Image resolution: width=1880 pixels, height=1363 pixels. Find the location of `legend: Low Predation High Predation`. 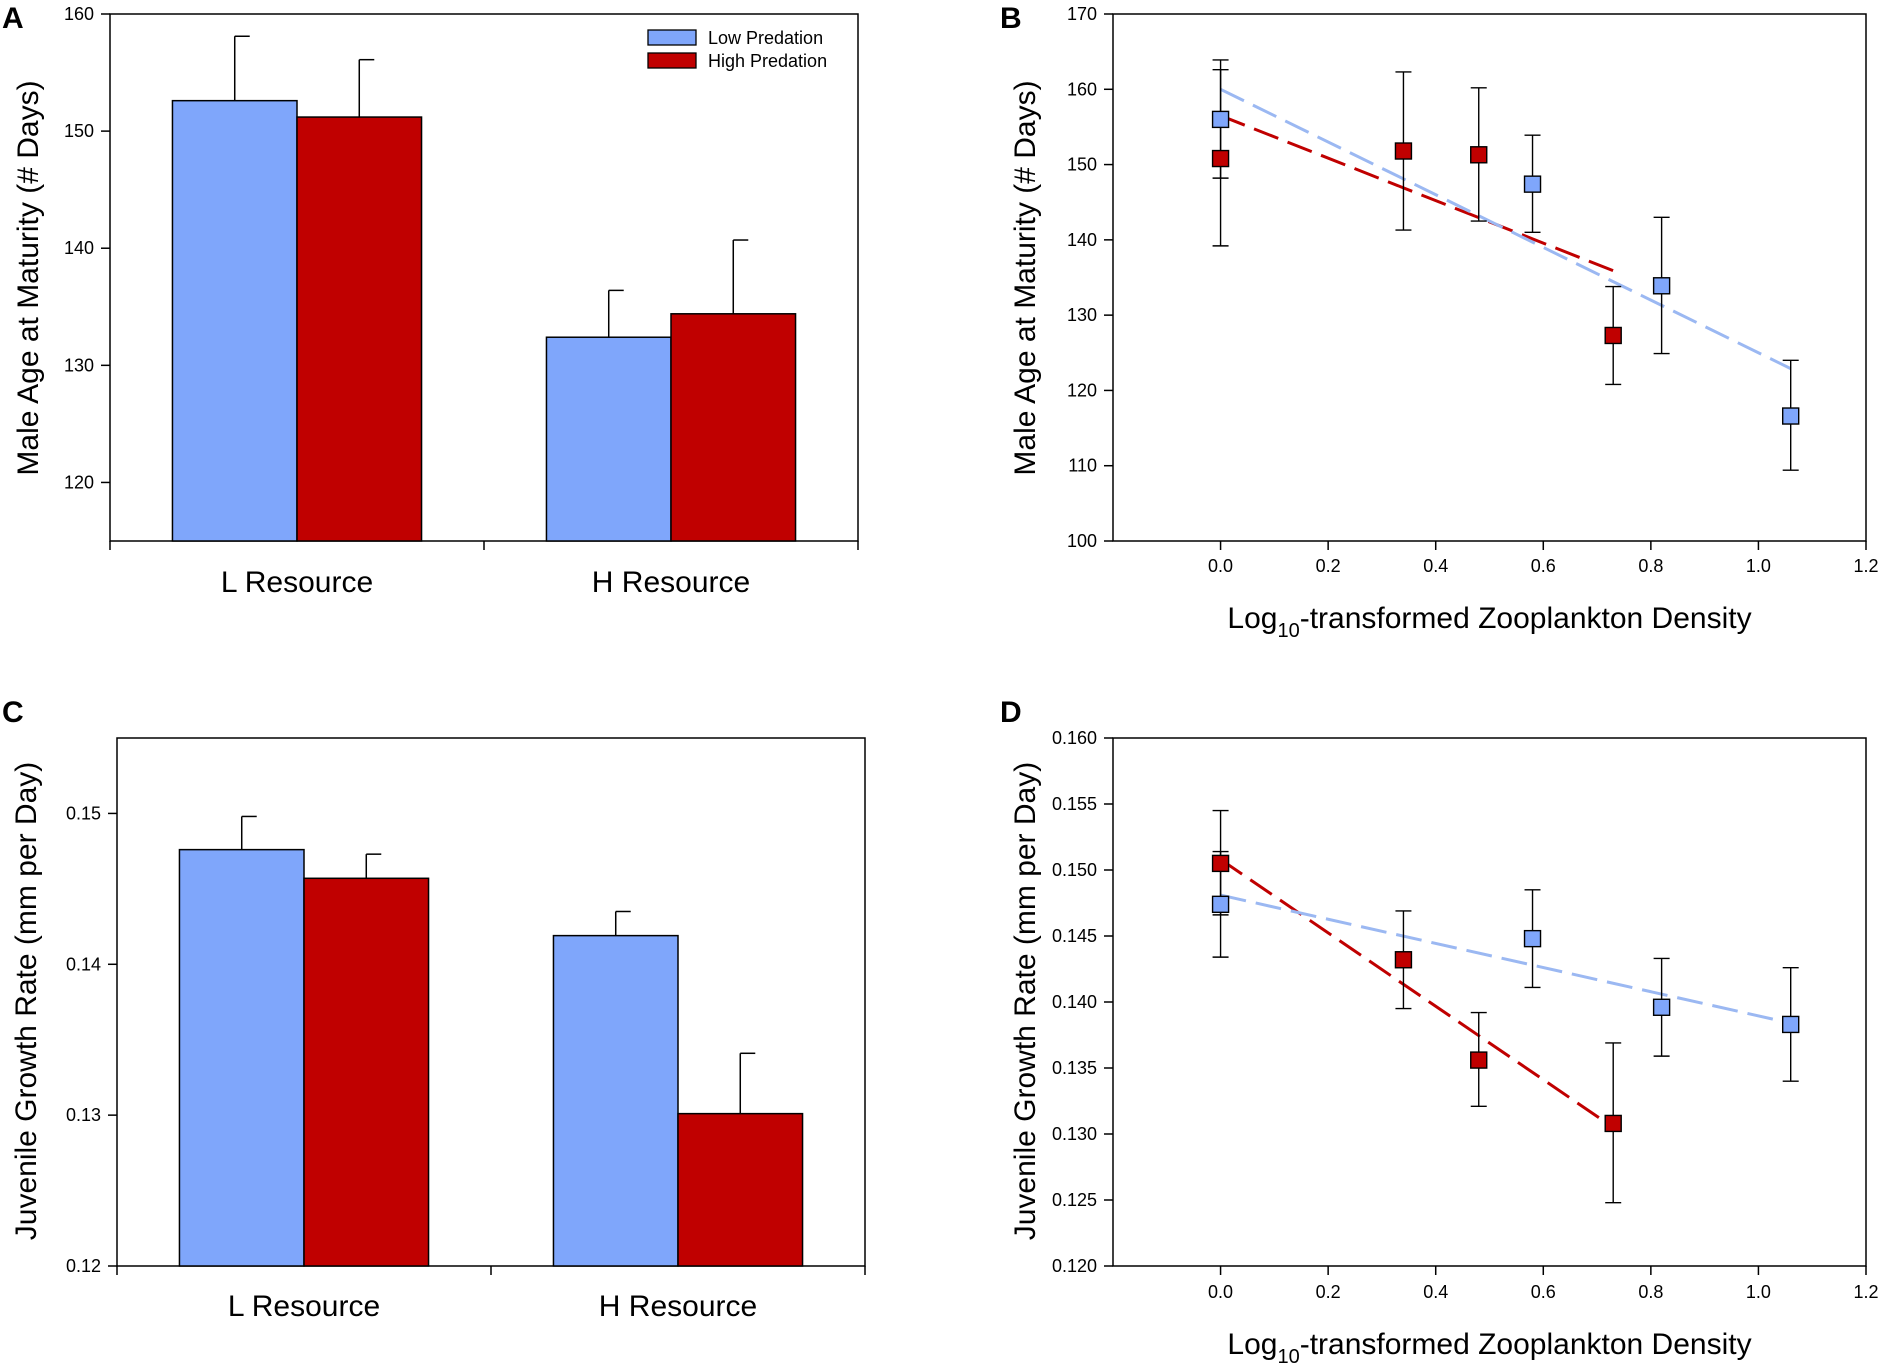

legend: Low Predation High Predation is located at coordinates (737, 49).